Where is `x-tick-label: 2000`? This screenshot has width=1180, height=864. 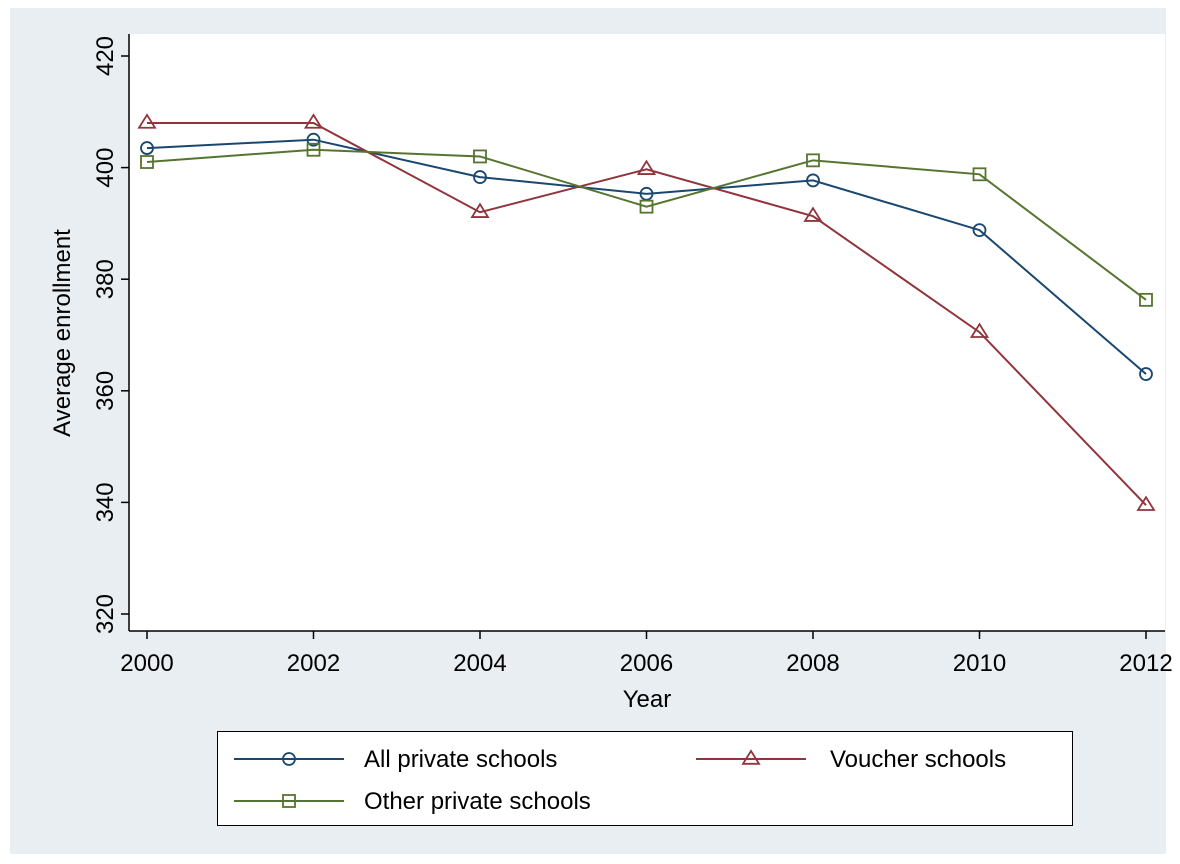 x-tick-label: 2000 is located at coordinates (146, 663).